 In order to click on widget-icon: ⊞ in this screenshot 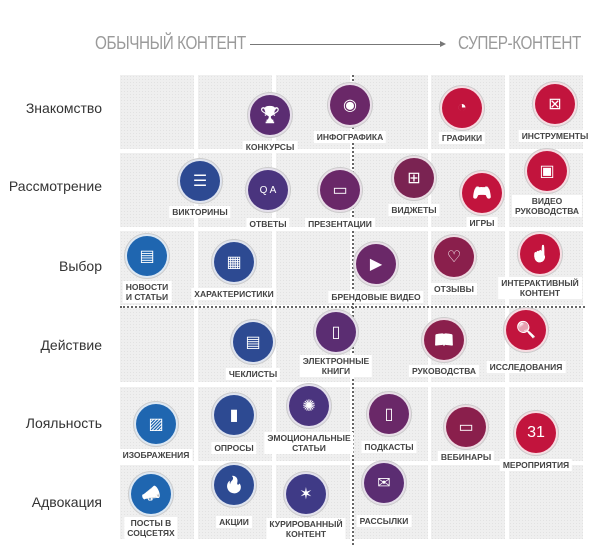, I will do `click(414, 178)`.